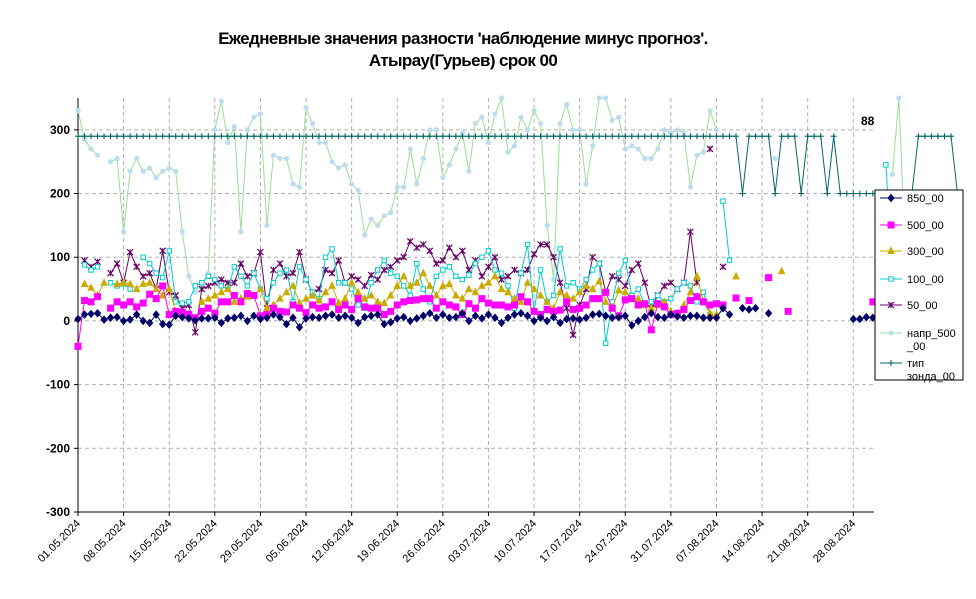 The height and width of the screenshot is (599, 976). Describe the element at coordinates (606, 541) in the screenshot. I see `x-tick-label: 24.07.2024` at that location.